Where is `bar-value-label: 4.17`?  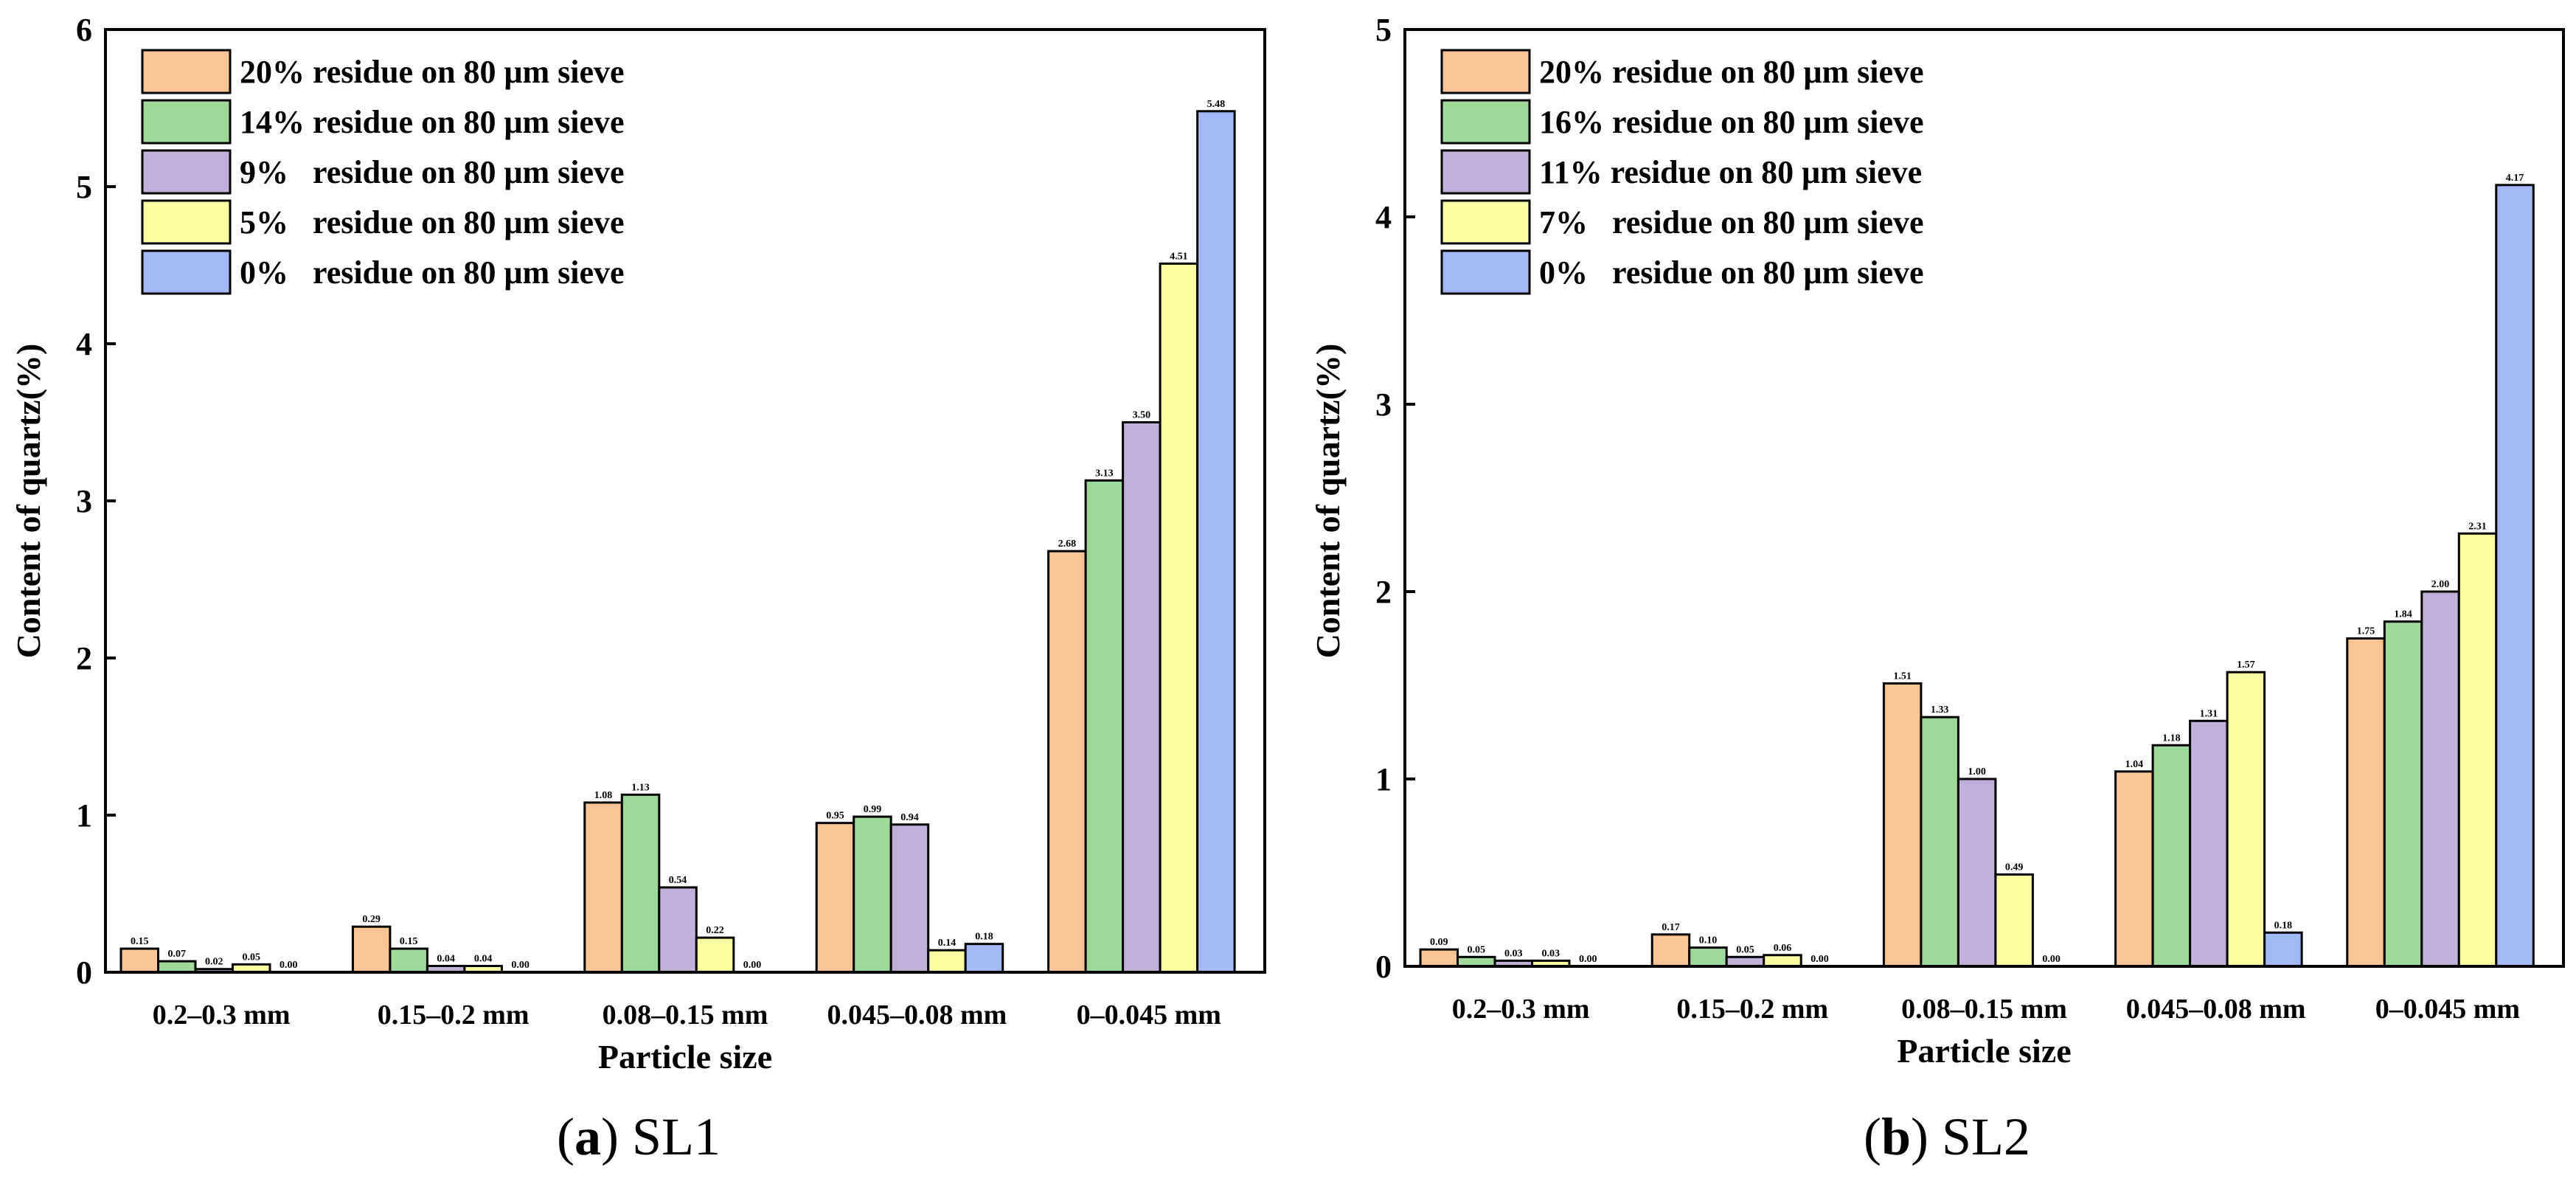 bar-value-label: 4.17 is located at coordinates (2515, 178).